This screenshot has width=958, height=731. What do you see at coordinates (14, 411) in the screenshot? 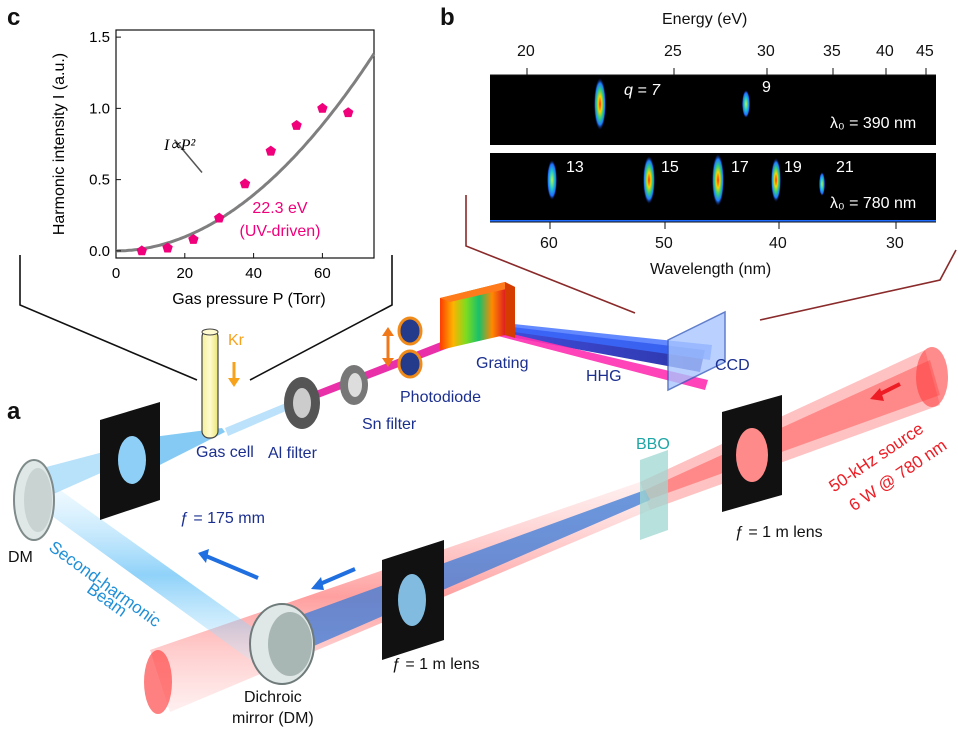
I see `panel-letter-a: a` at bounding box center [14, 411].